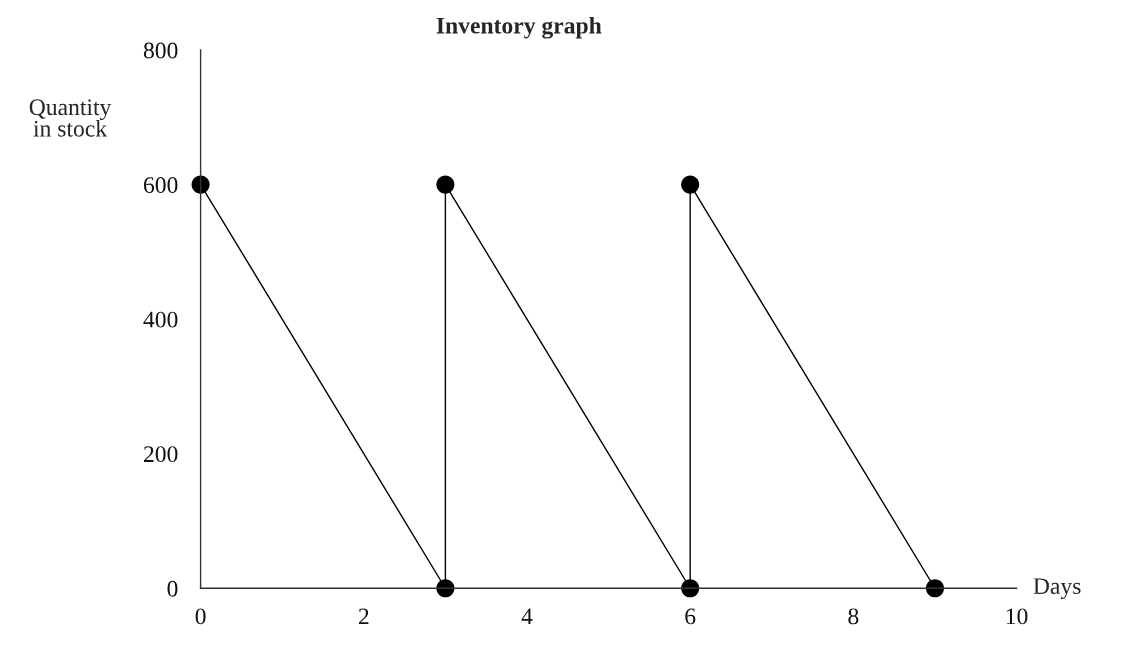  Describe the element at coordinates (527, 616) in the screenshot. I see `x-tick-label: 4` at that location.